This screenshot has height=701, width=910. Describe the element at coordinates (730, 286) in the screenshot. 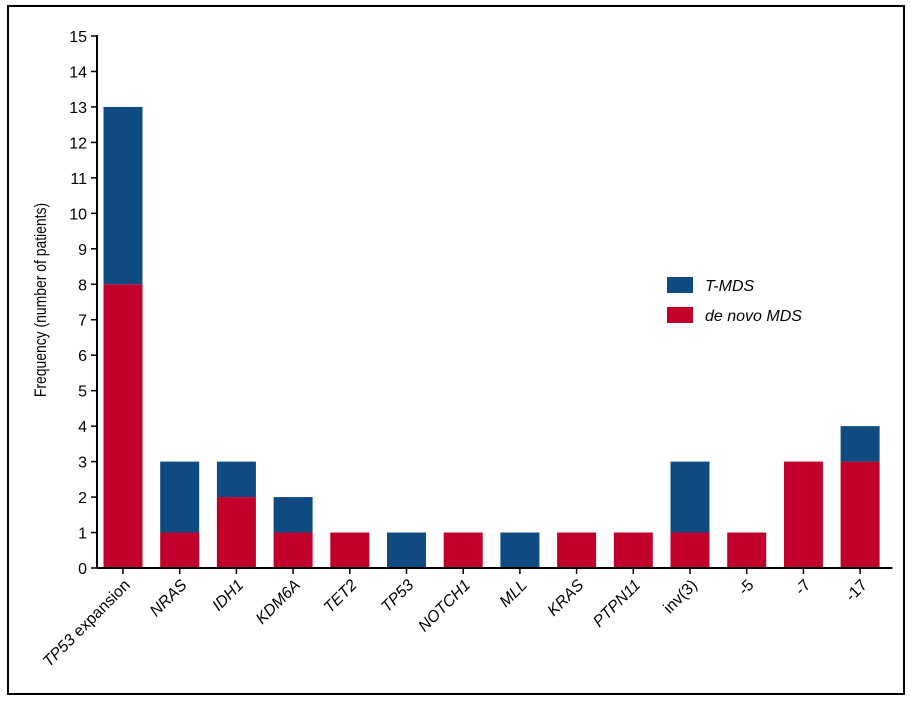

I see `legend-label: T-MDS` at that location.